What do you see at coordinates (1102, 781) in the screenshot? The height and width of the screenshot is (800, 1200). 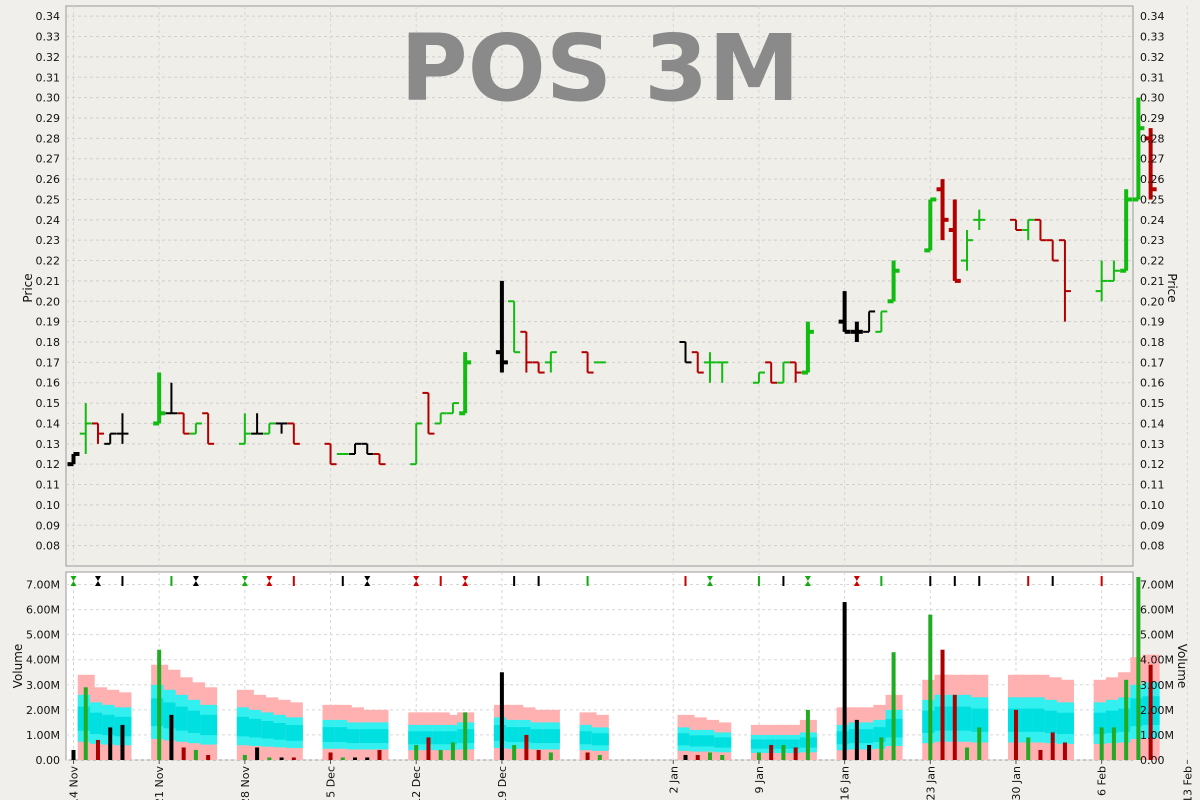 I see `date-tick-label: 6 Feb` at bounding box center [1102, 781].